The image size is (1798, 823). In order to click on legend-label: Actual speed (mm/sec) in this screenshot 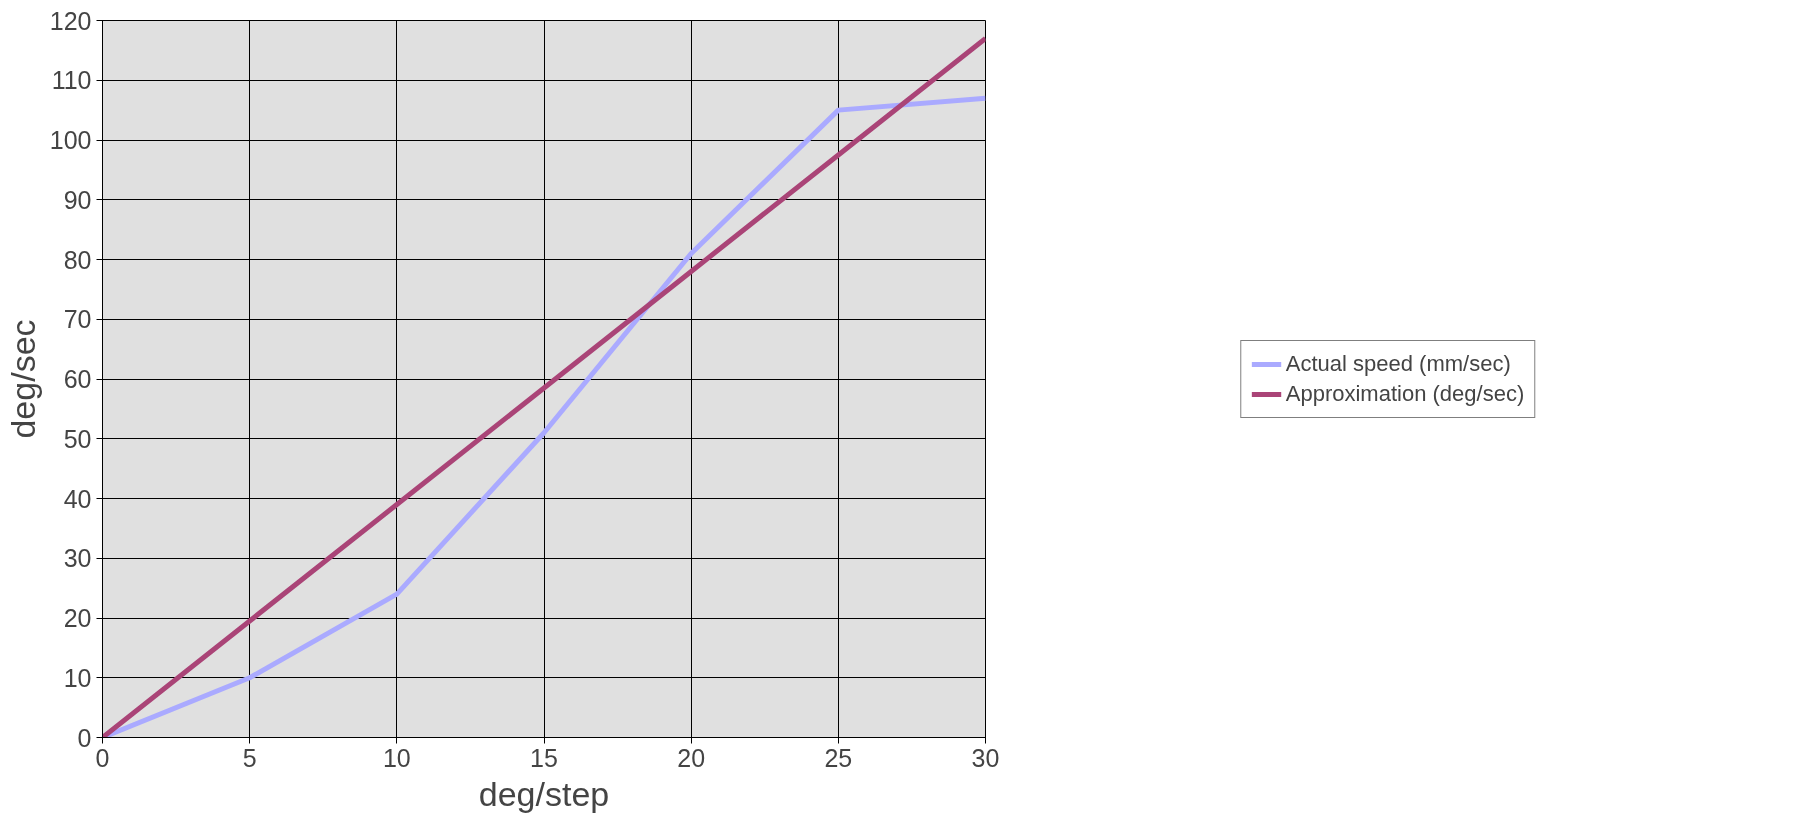, I will do `click(1398, 363)`.